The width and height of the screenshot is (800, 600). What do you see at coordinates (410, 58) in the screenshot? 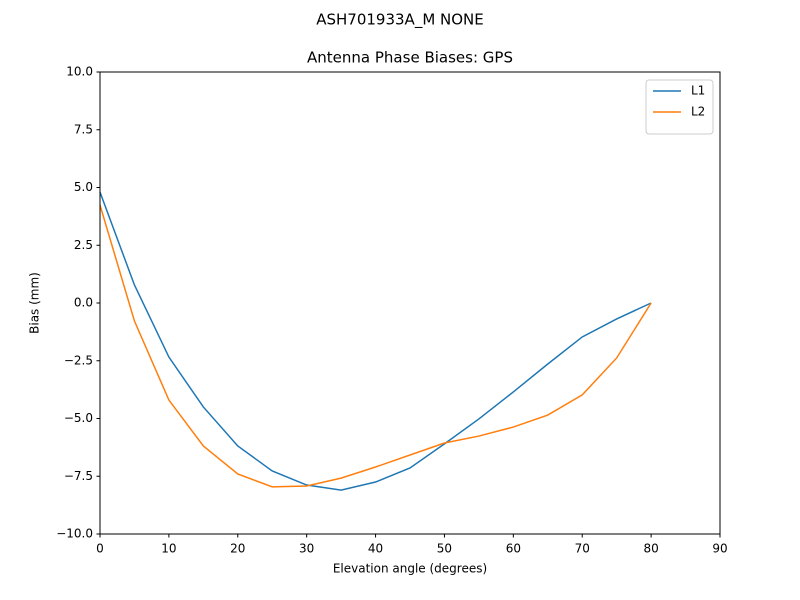
I see `chart-title: Antenna Phase Biases: GPS` at bounding box center [410, 58].